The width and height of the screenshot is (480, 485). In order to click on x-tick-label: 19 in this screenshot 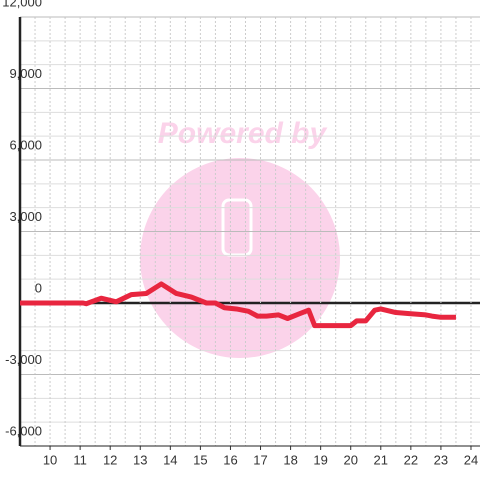, I will do `click(320, 459)`.